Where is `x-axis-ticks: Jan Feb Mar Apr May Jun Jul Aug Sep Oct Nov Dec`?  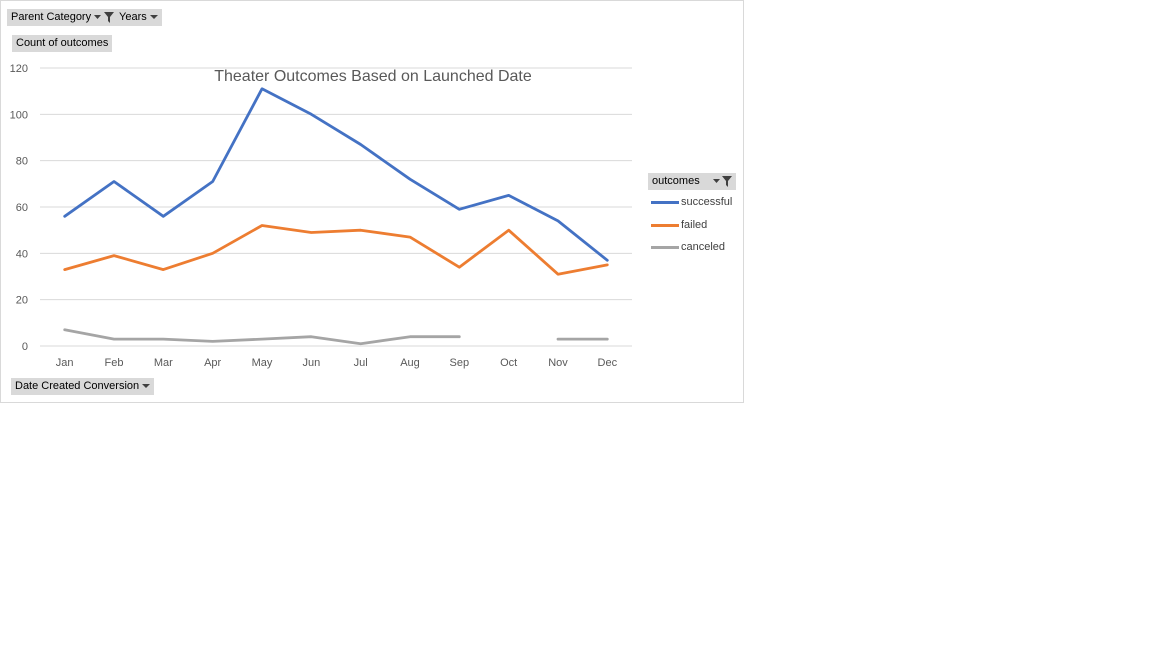 x-axis-ticks: Jan Feb Mar Apr May Jun Jul Aug Sep Oct Nov Dec is located at coordinates (337, 363).